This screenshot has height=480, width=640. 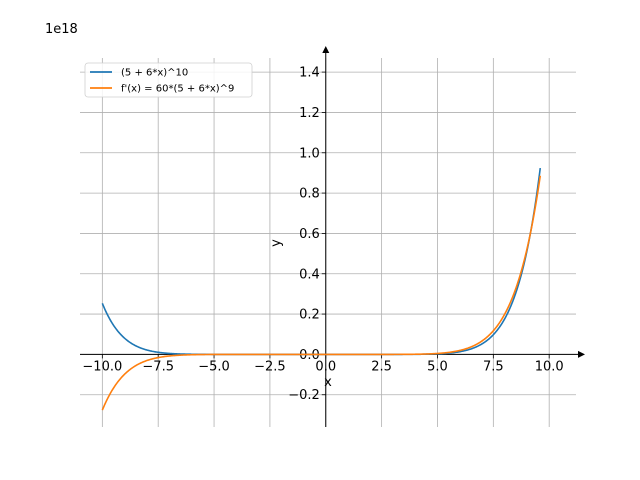 What do you see at coordinates (270, 366) in the screenshot?
I see `x-tick-label: −2.5` at bounding box center [270, 366].